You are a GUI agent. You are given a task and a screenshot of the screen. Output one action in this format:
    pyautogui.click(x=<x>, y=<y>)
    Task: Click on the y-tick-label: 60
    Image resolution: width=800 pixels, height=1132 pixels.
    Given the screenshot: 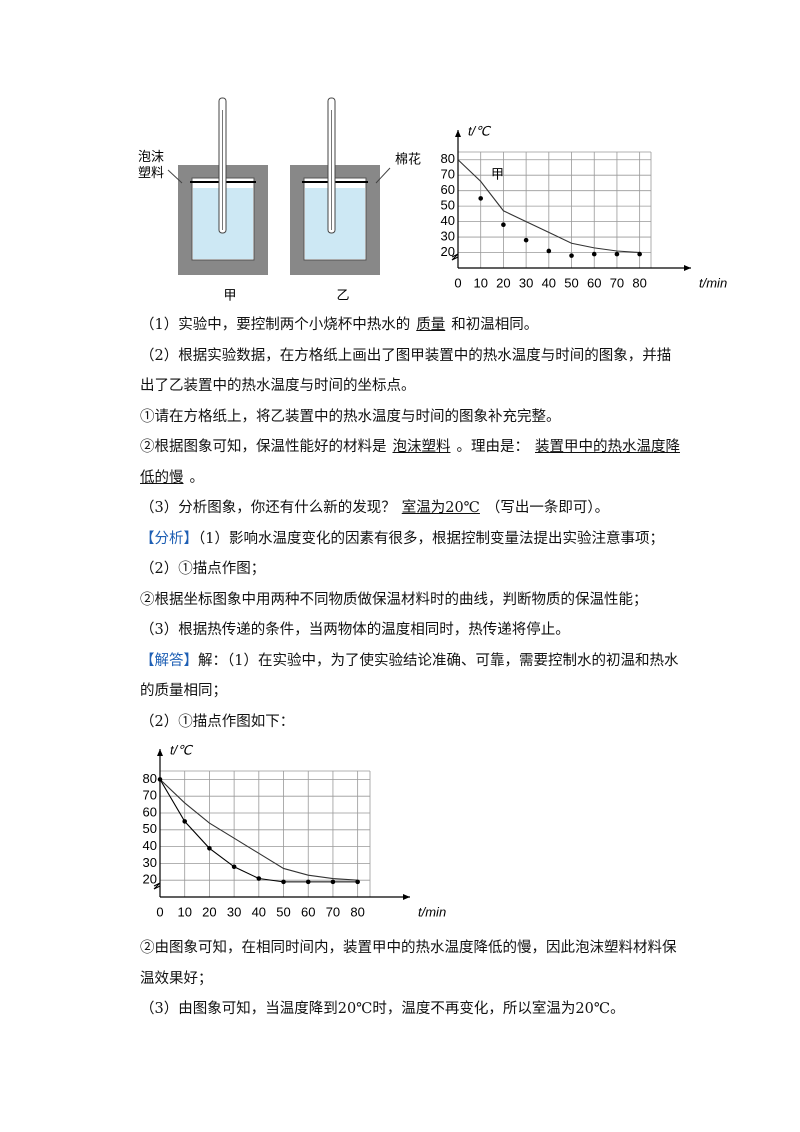 What is the action you would take?
    pyautogui.click(x=448, y=189)
    